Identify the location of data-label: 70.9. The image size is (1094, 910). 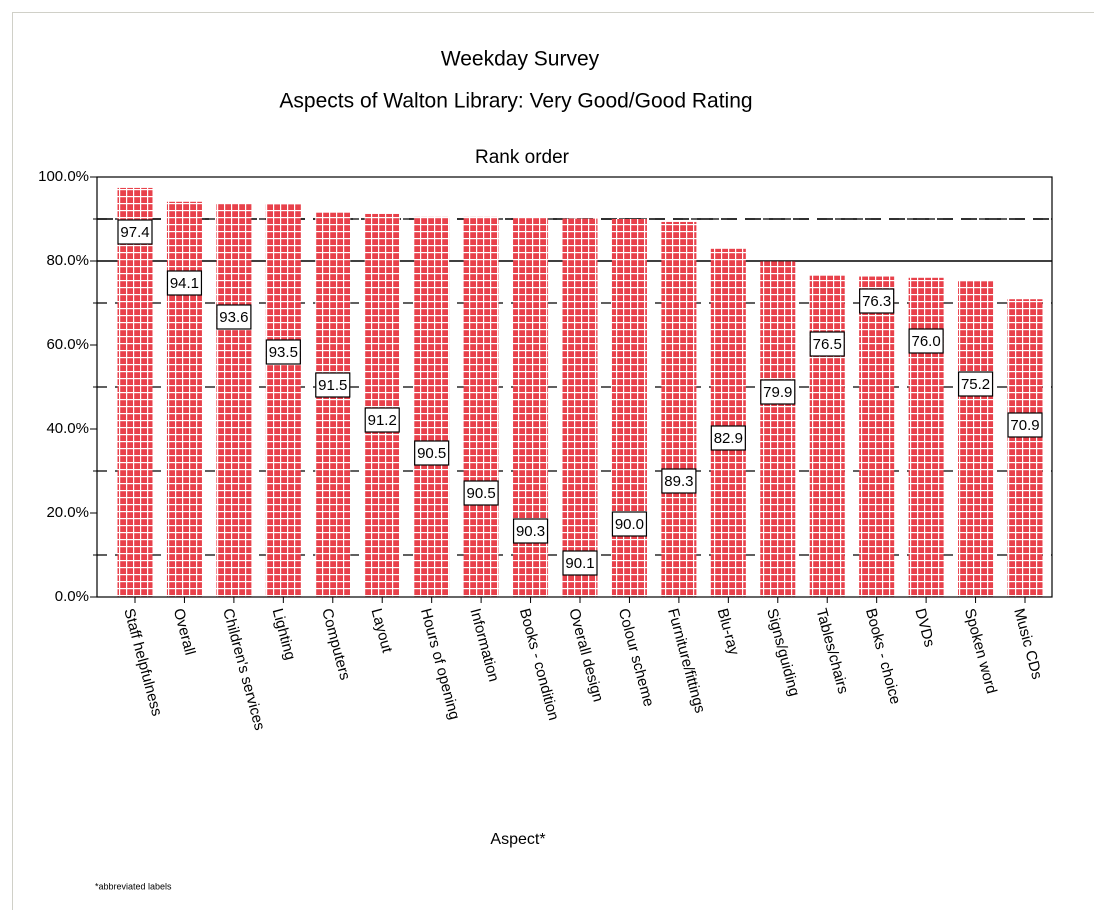
(1024, 425).